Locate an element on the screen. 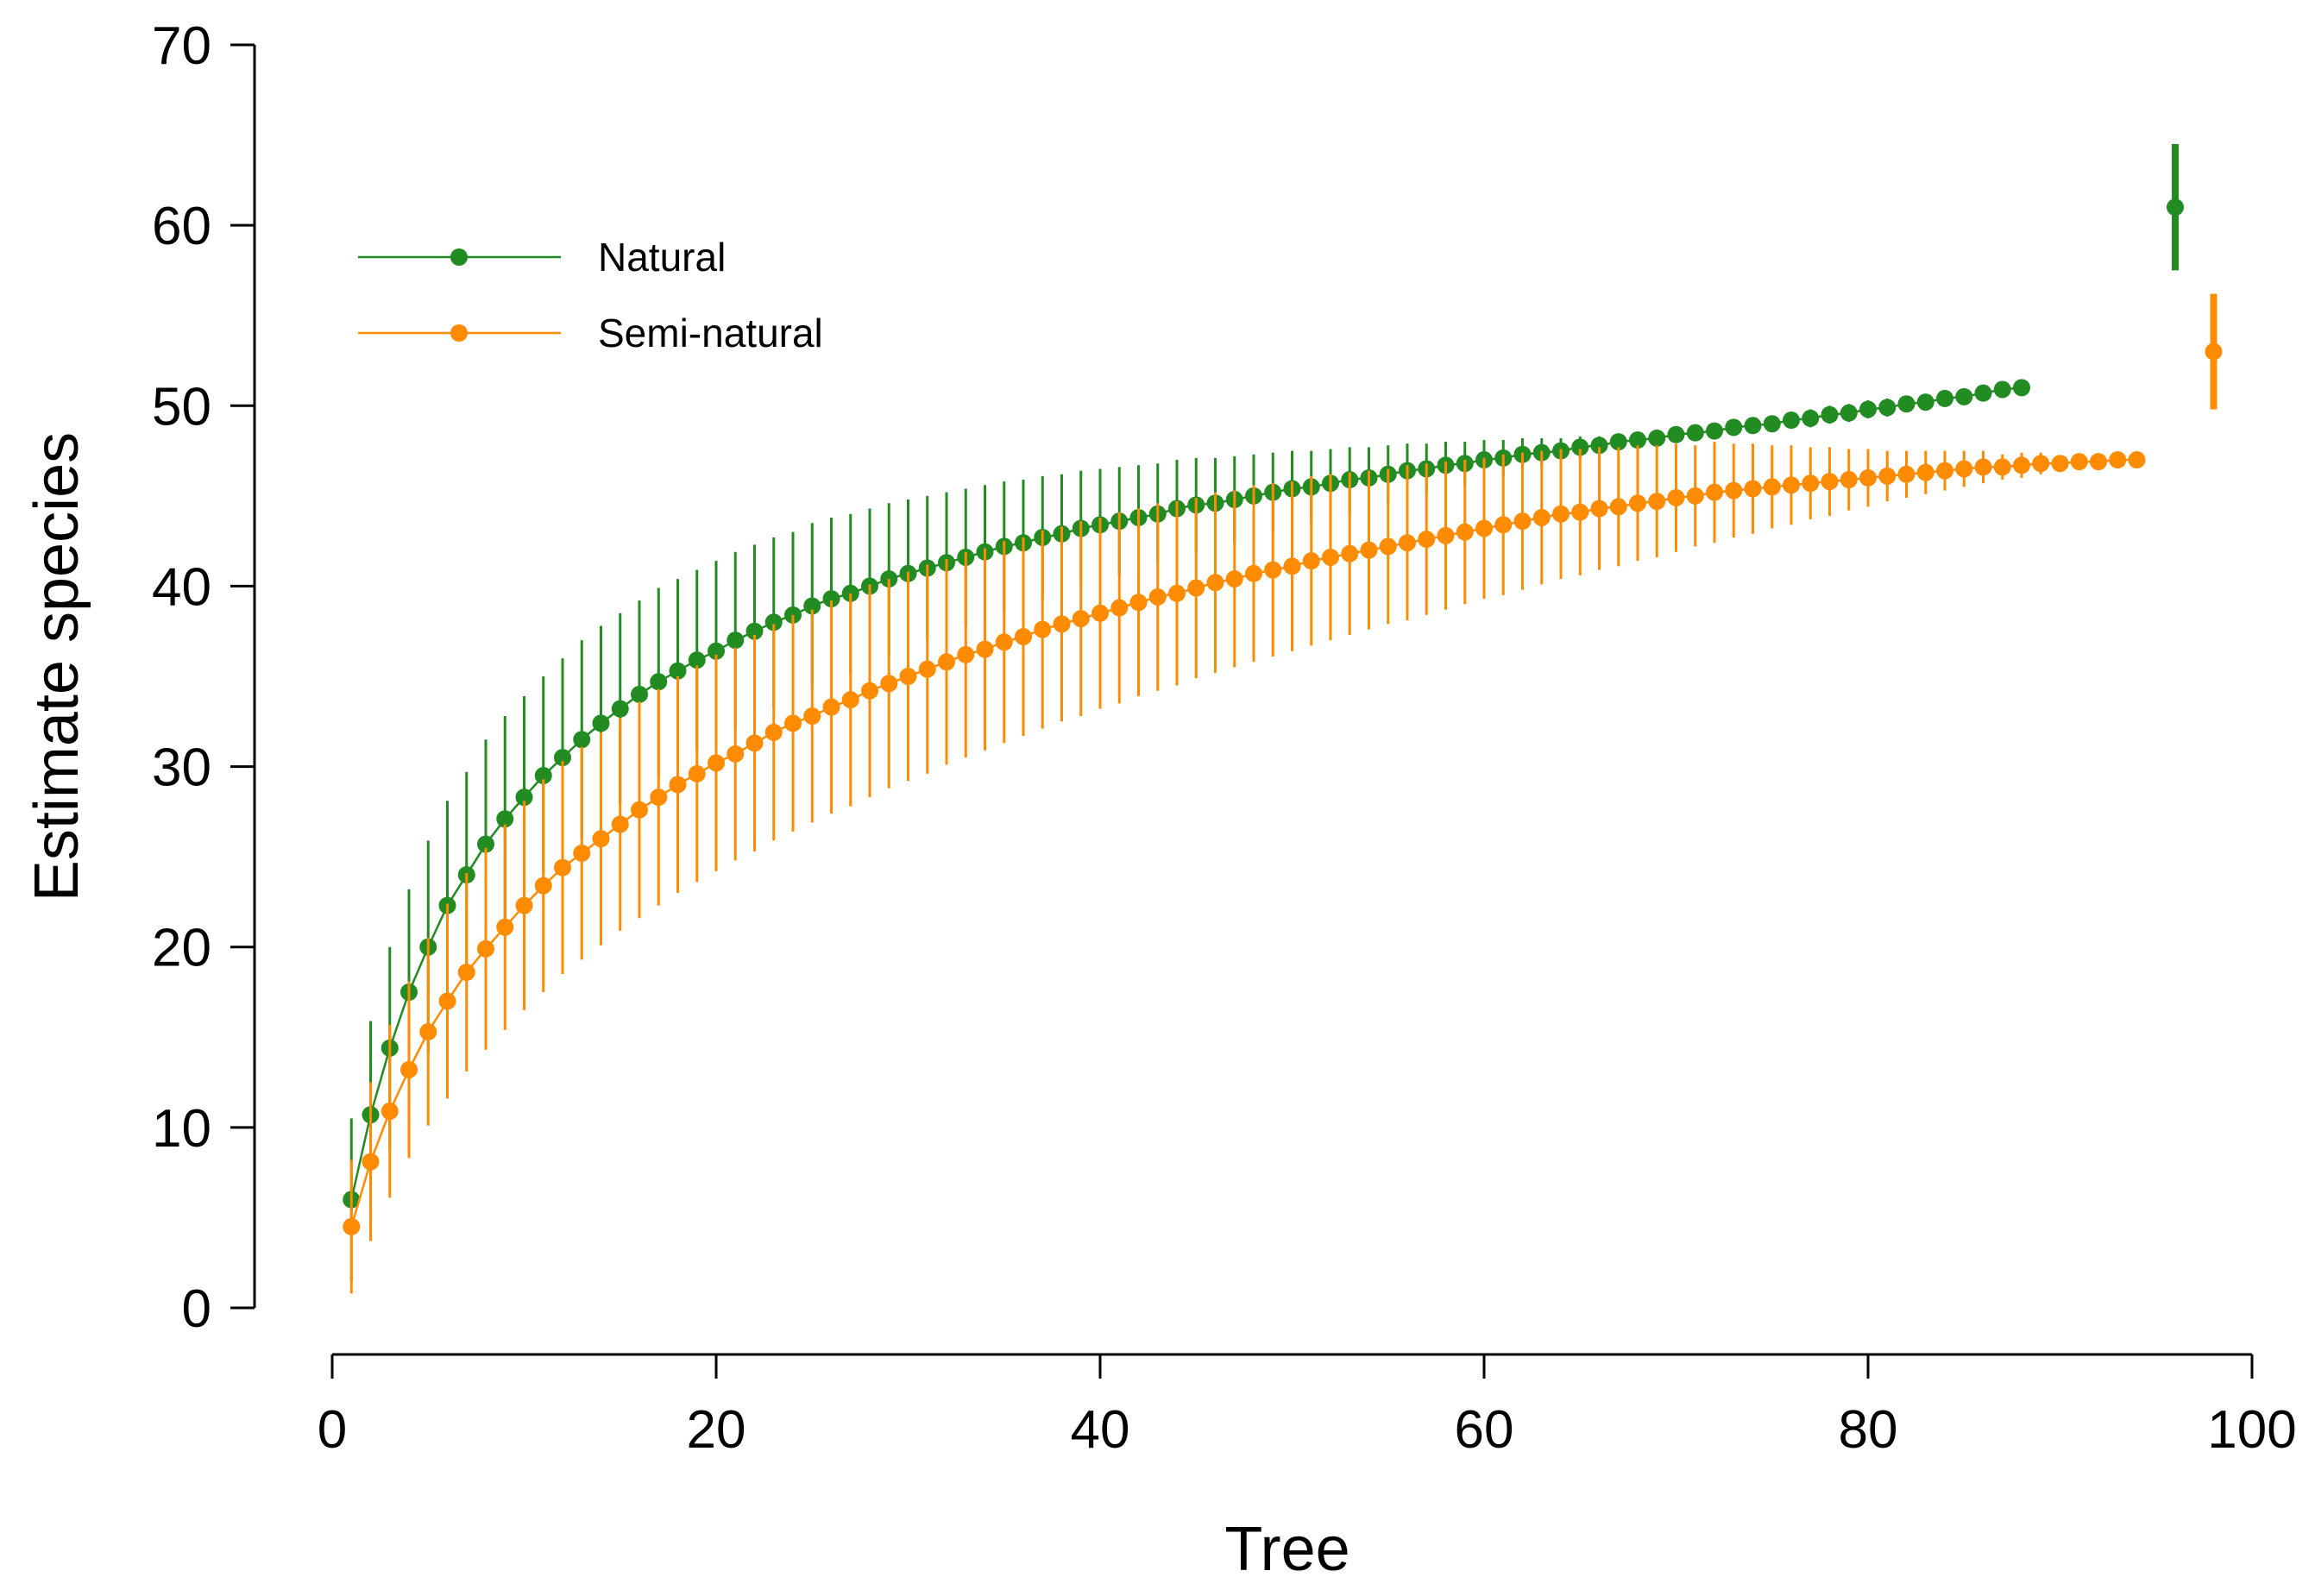  legend-label: Semi-natural is located at coordinates (711, 333).